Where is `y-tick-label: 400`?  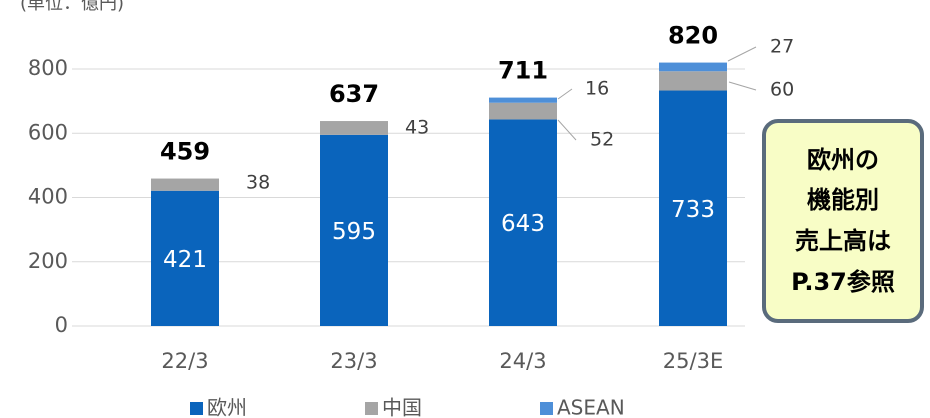 y-tick-label: 400 is located at coordinates (48, 197).